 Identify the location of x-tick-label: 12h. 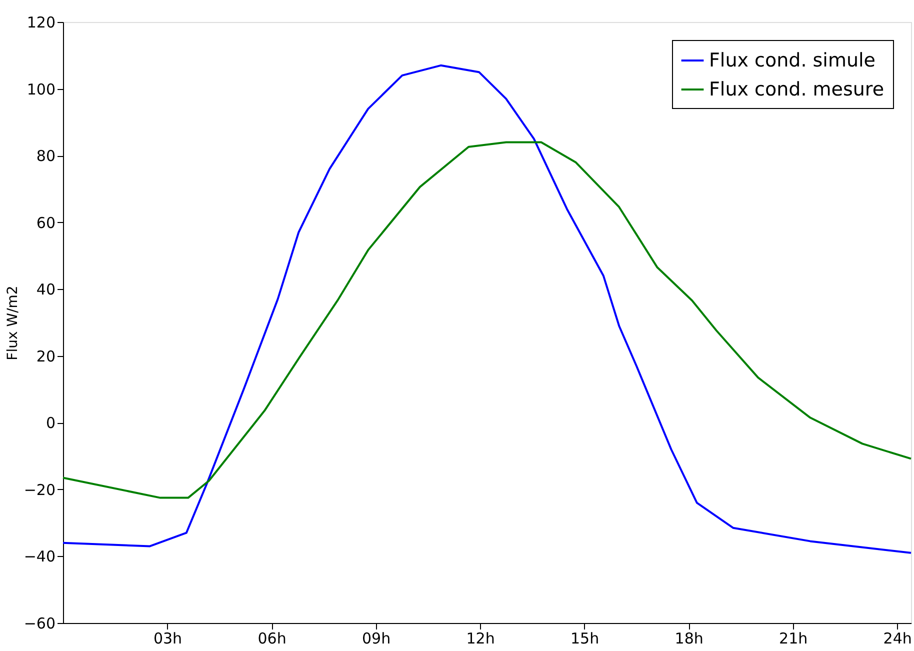
(480, 639).